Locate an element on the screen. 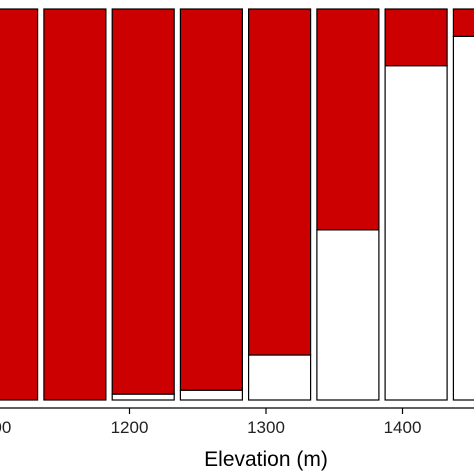 This screenshot has width=474, height=474. x-tick-label-2: 1300 is located at coordinates (266, 427).